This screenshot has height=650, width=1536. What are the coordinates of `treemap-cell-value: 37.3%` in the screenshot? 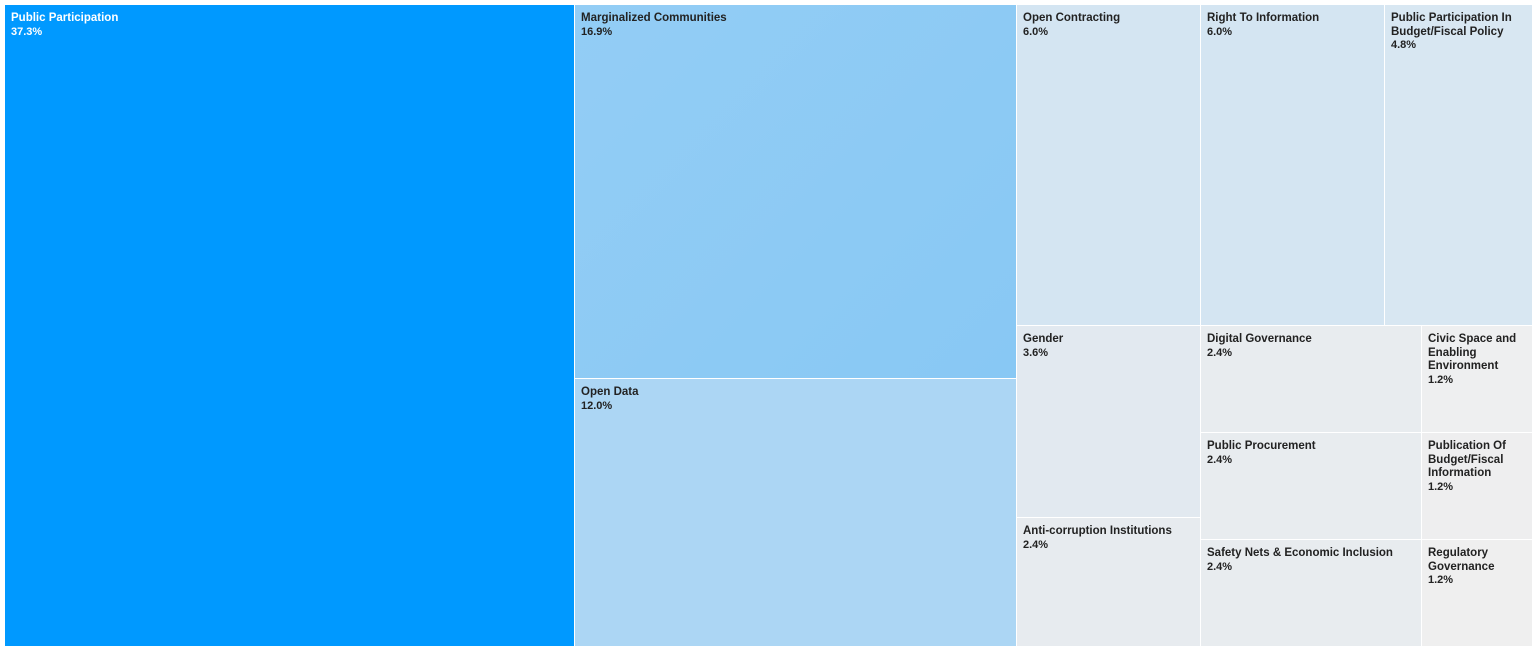 It's located at (27, 31).